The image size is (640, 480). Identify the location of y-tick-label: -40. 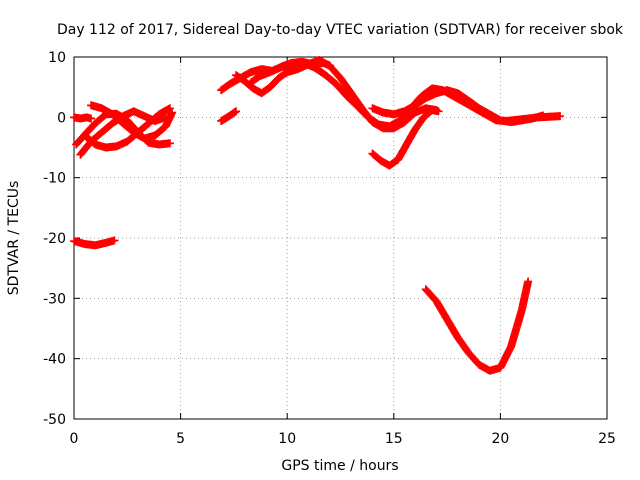
(54, 360).